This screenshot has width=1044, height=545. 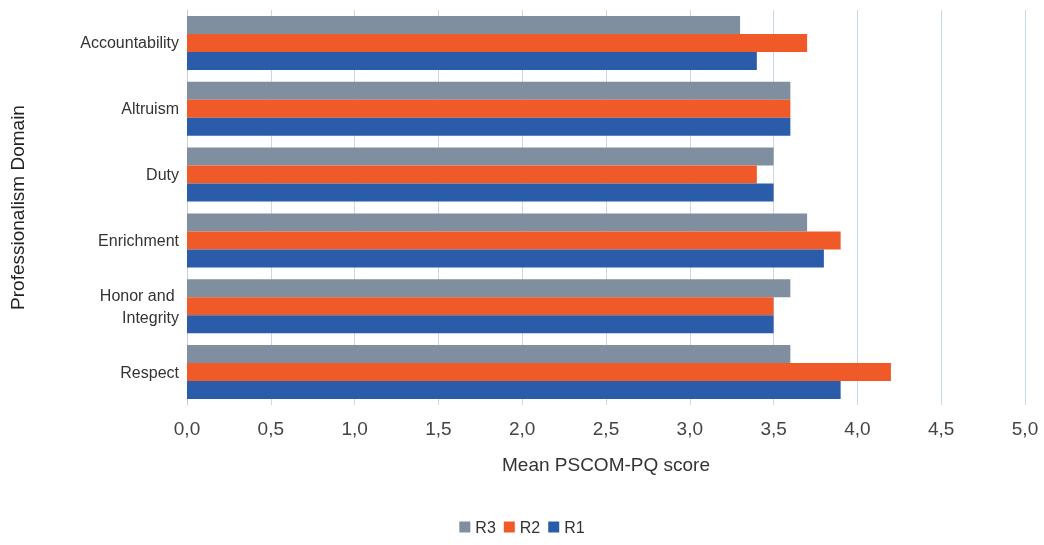 What do you see at coordinates (574, 527) in the screenshot?
I see `legend-label: R1` at bounding box center [574, 527].